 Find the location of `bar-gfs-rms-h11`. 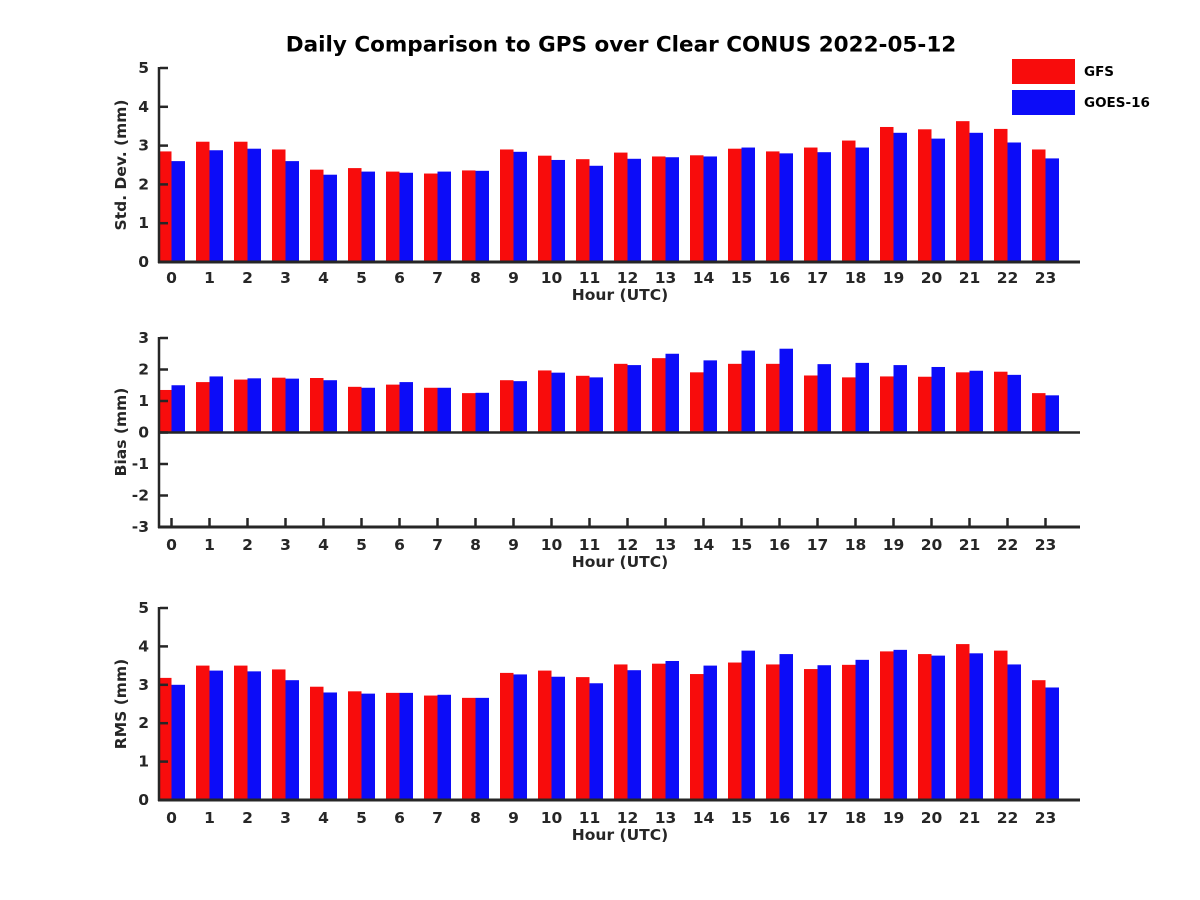

bar-gfs-rms-h11 is located at coordinates (583, 738).